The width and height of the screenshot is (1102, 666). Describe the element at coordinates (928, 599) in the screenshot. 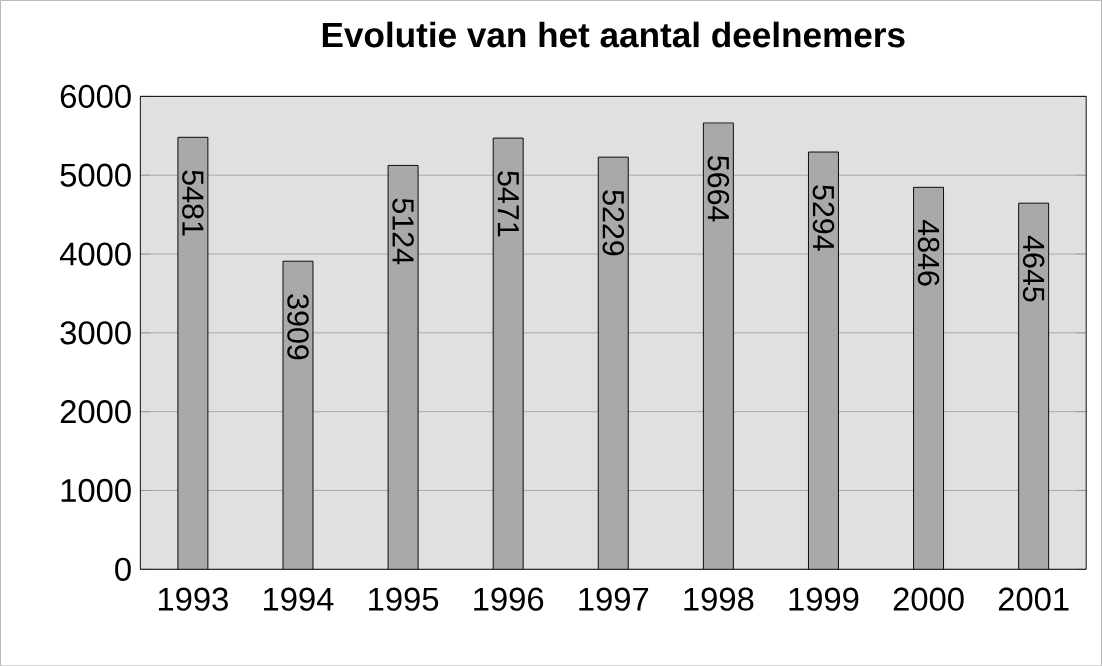

I see `x-tick-label: 2000` at that location.